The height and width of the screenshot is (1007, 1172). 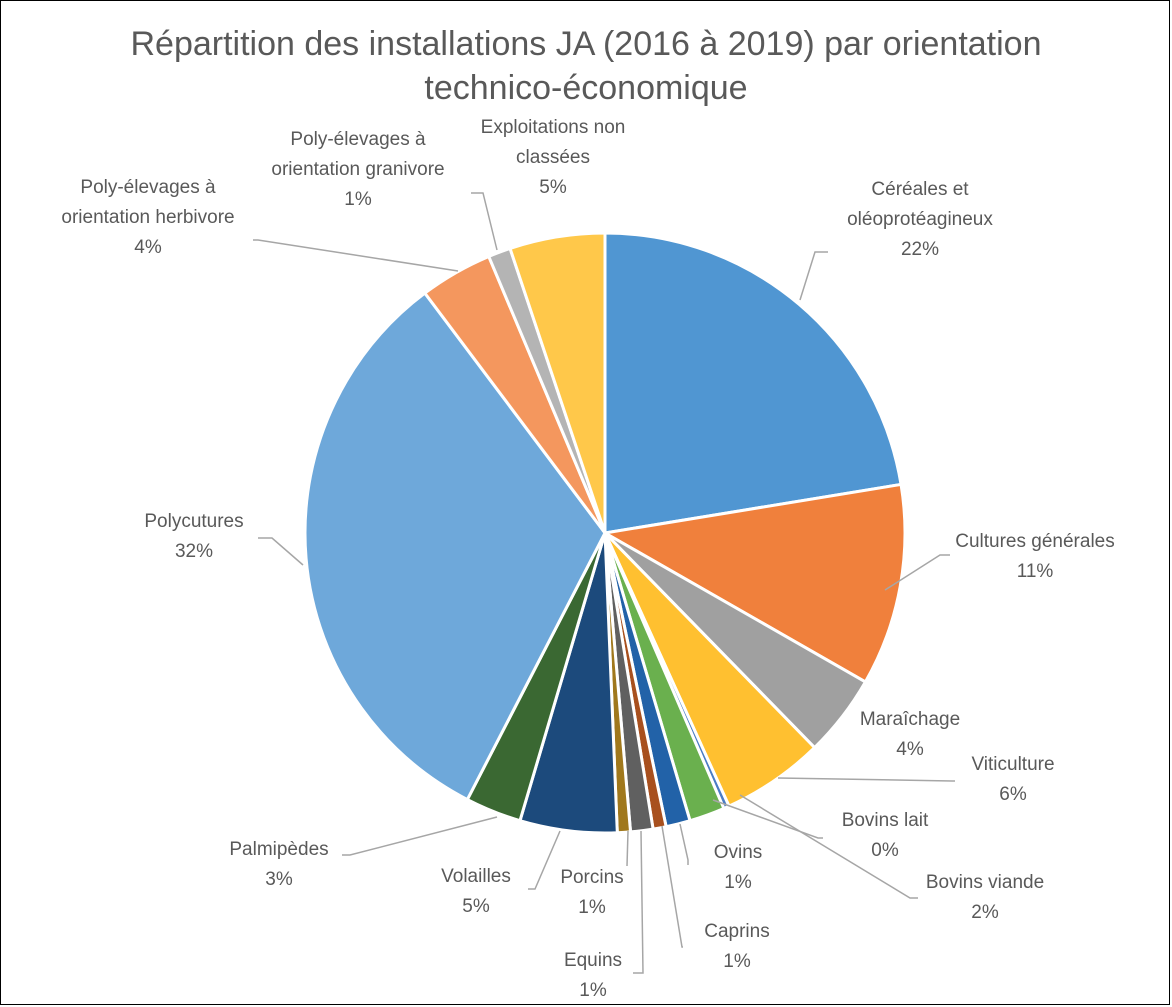 What do you see at coordinates (828, 846) in the screenshot?
I see `leader-line-bovins-viande` at bounding box center [828, 846].